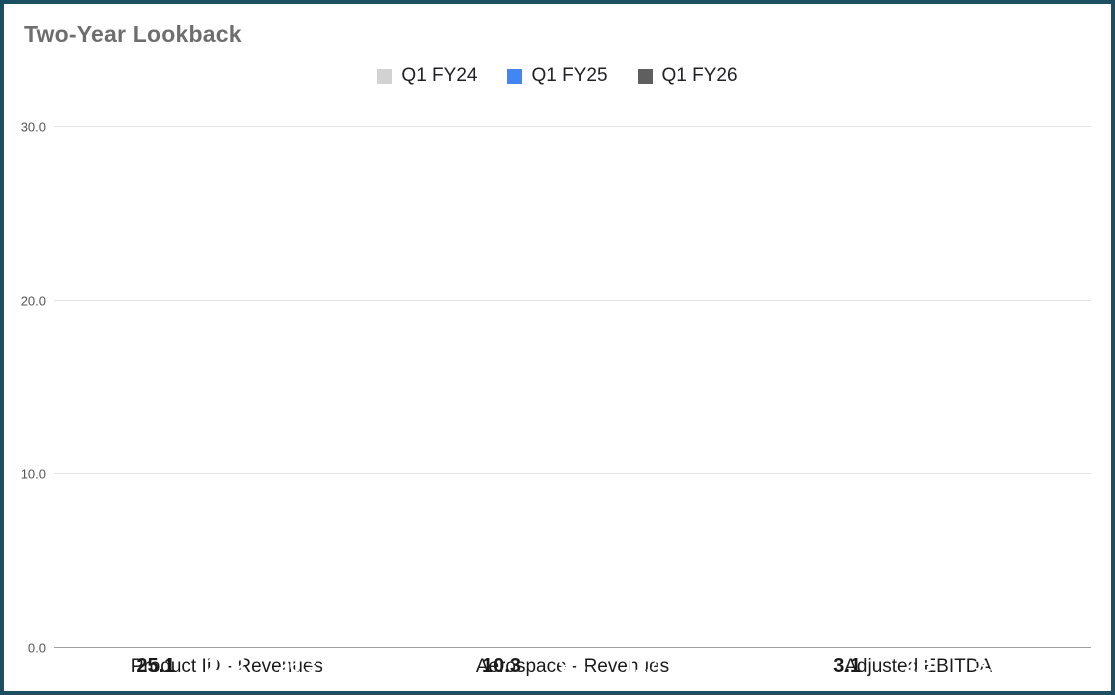  Describe the element at coordinates (699, 75) in the screenshot. I see `legend-label: Q1 FY26` at that location.